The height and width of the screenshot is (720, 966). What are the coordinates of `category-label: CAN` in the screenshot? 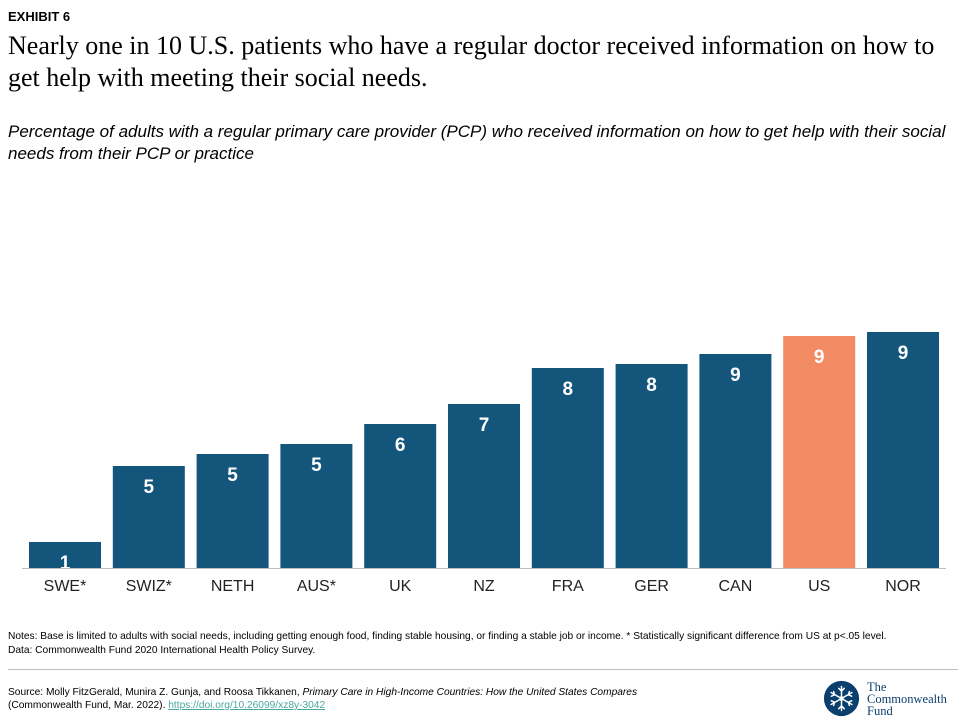 It's located at (736, 586).